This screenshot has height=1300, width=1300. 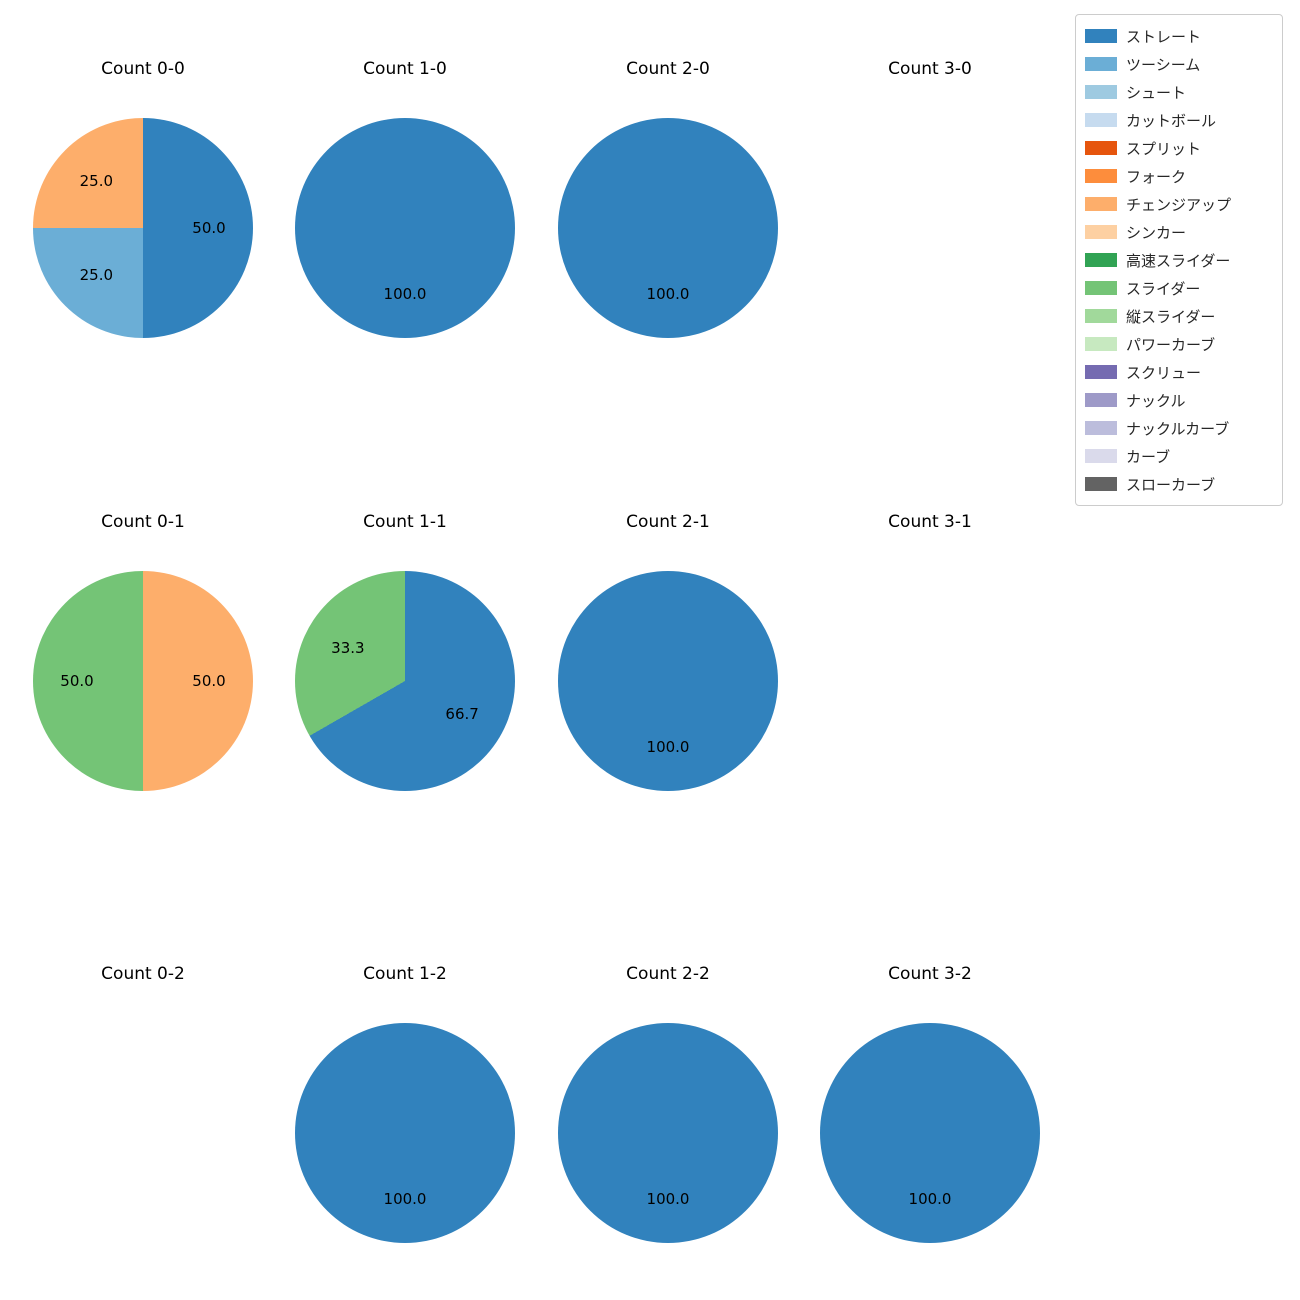 I want to click on legend-item: パワーカーブ, so click(x=1179, y=344).